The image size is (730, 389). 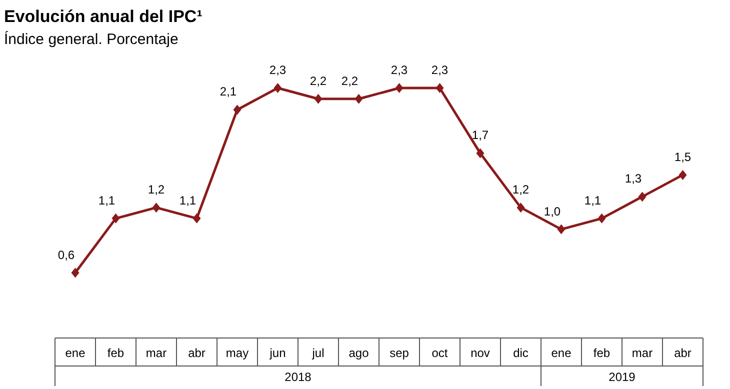 I want to click on x-tick-label: sep, so click(x=400, y=353).